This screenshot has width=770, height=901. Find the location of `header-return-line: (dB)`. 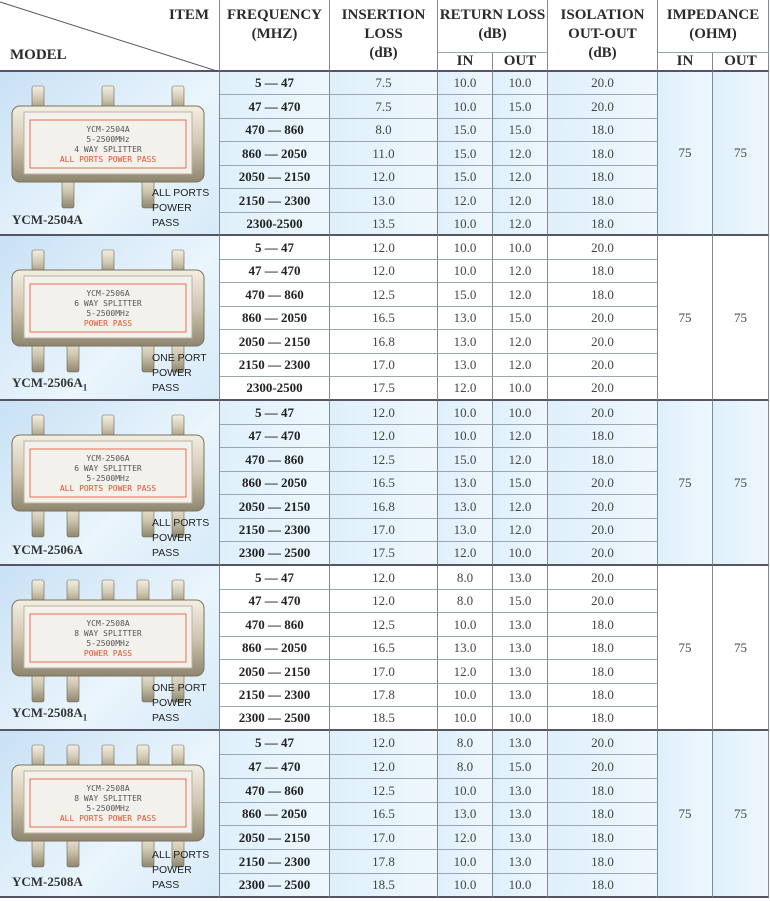

header-return-line: (dB) is located at coordinates (492, 34).